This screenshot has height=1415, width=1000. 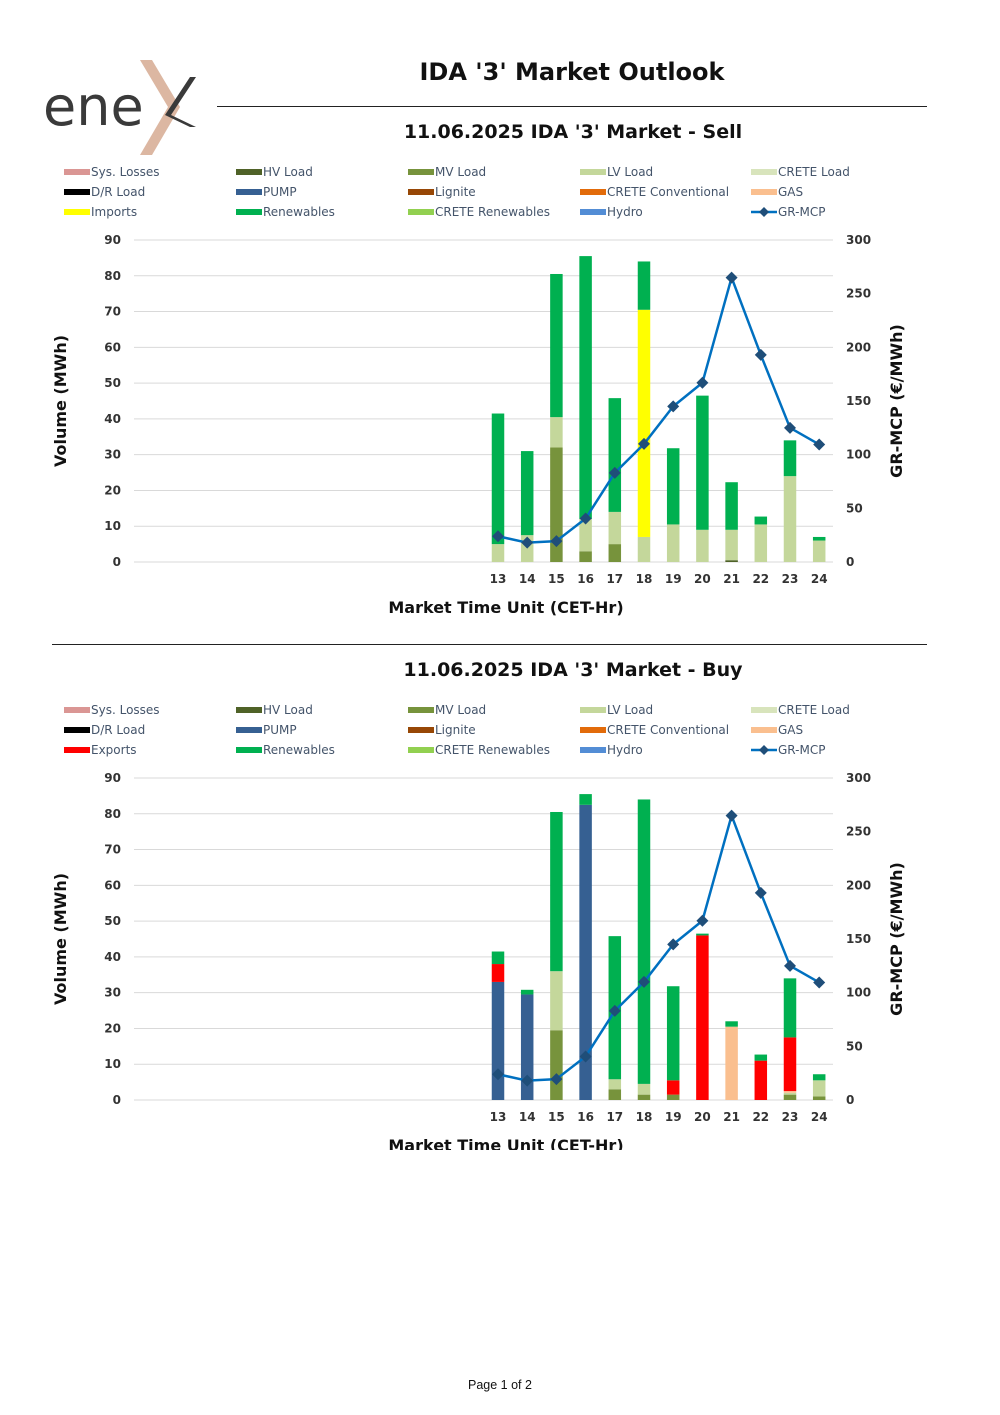 What do you see at coordinates (731, 579) in the screenshot?
I see `sell-x-tick-label: 21` at bounding box center [731, 579].